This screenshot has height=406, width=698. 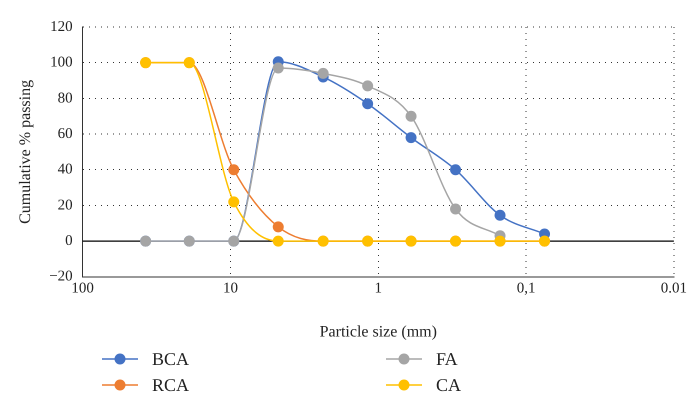 I want to click on y-tick-label: −20, so click(x=61, y=276).